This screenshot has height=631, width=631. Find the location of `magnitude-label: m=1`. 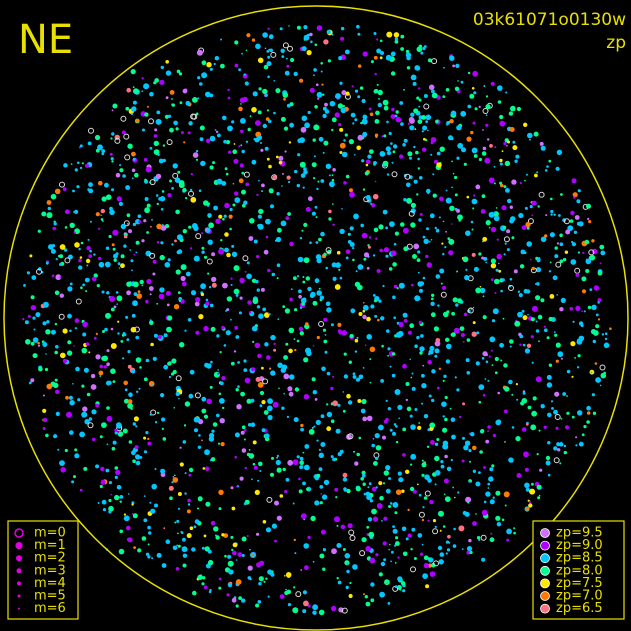

magnitude-label: m=1 is located at coordinates (50, 545).